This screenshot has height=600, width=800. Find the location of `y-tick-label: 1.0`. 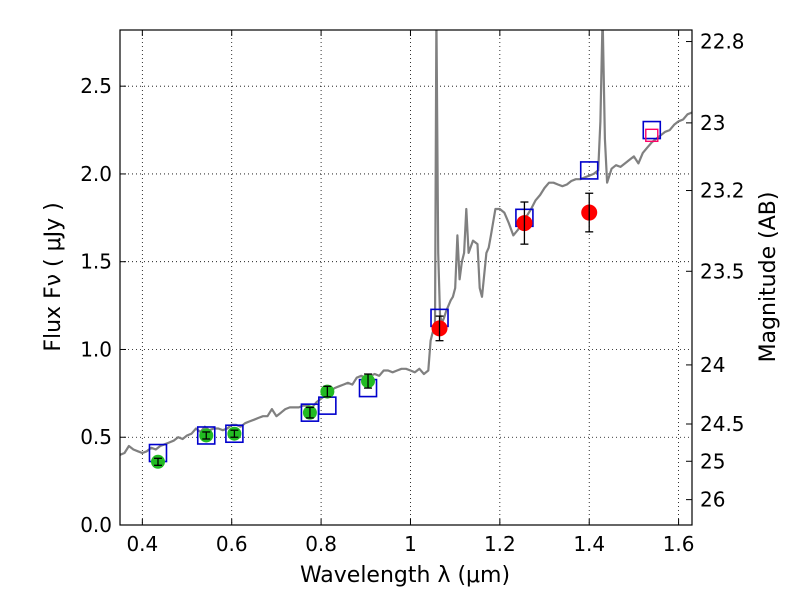

y-tick-label: 1.0 is located at coordinates (96, 349).